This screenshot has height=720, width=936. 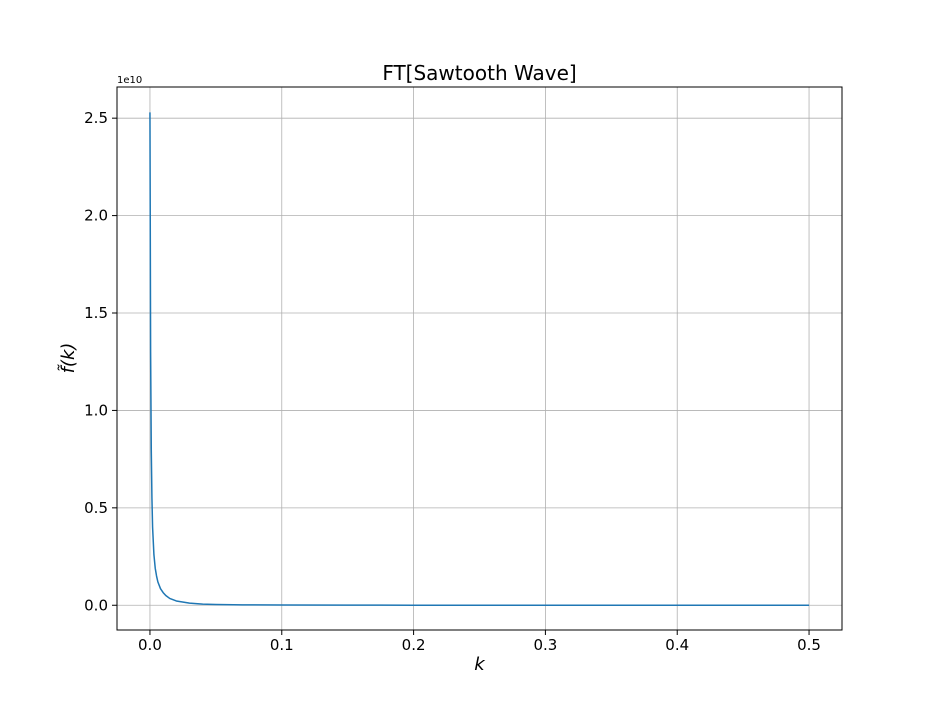 What do you see at coordinates (96, 216) in the screenshot?
I see `y-tick-label: 2.0` at bounding box center [96, 216].